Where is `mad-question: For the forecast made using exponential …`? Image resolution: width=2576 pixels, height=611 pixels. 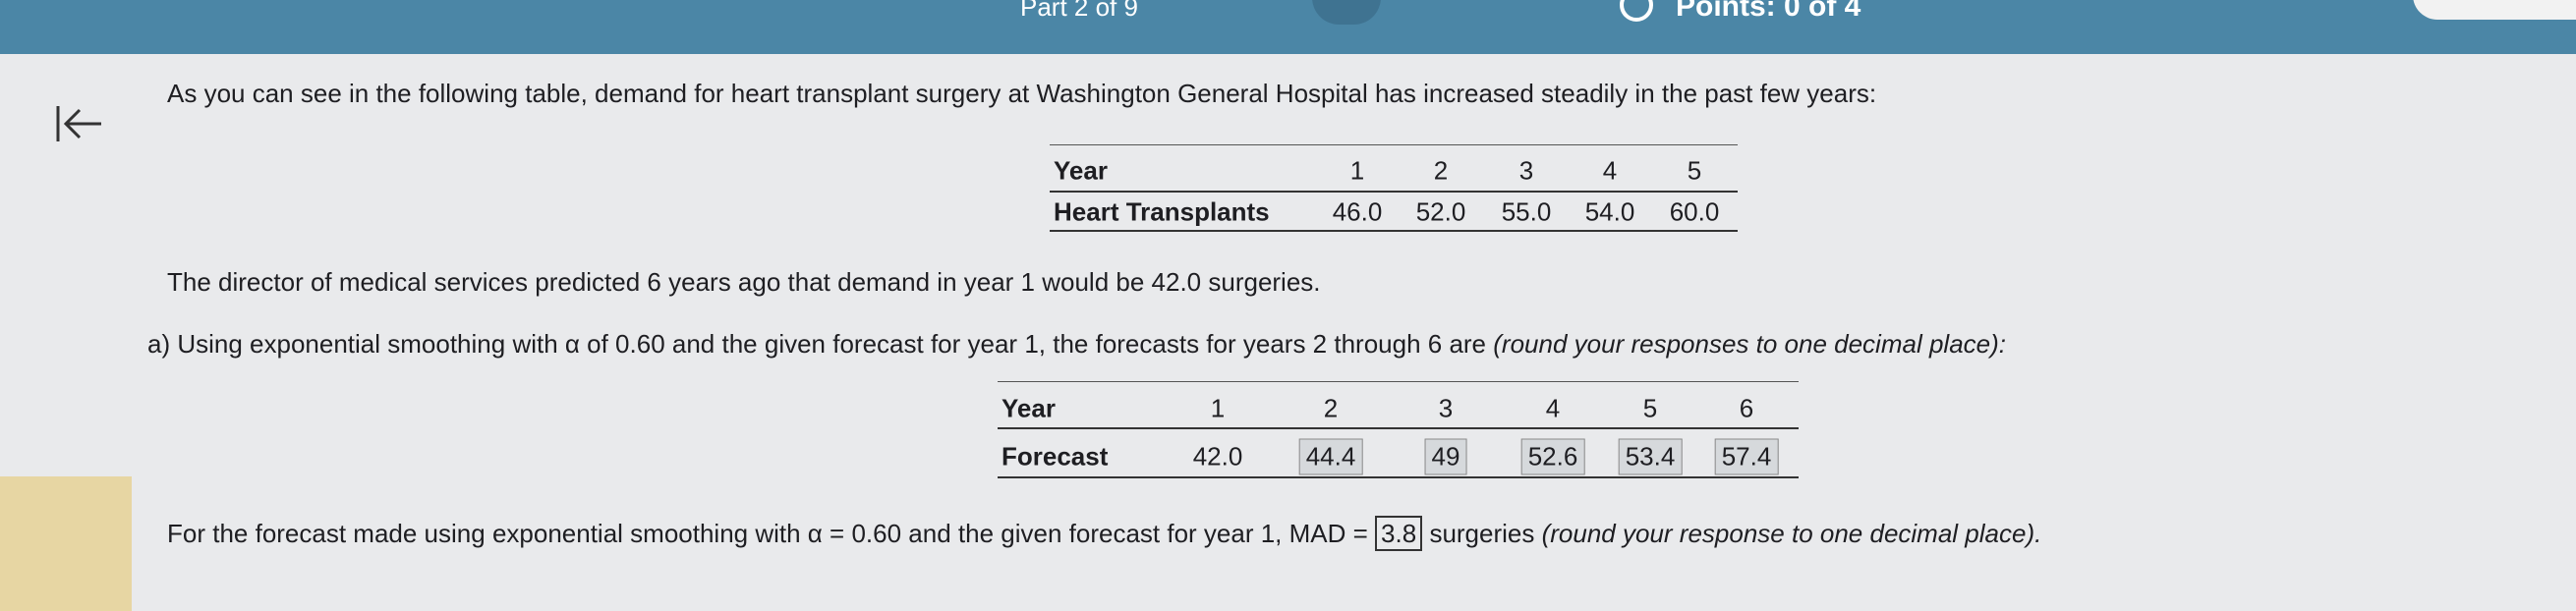
mad-question: For the forecast made using exponential … is located at coordinates (1104, 533).